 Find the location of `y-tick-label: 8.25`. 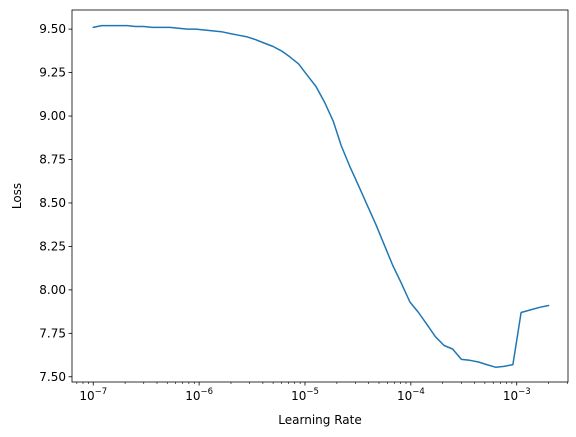

y-tick-label: 8.25 is located at coordinates (52, 246).